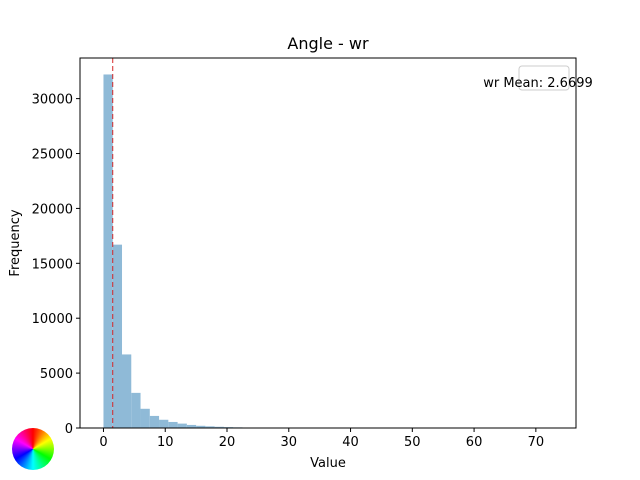 This screenshot has width=640, height=480. What do you see at coordinates (69, 429) in the screenshot?
I see `y-tick-label: 0` at bounding box center [69, 429].